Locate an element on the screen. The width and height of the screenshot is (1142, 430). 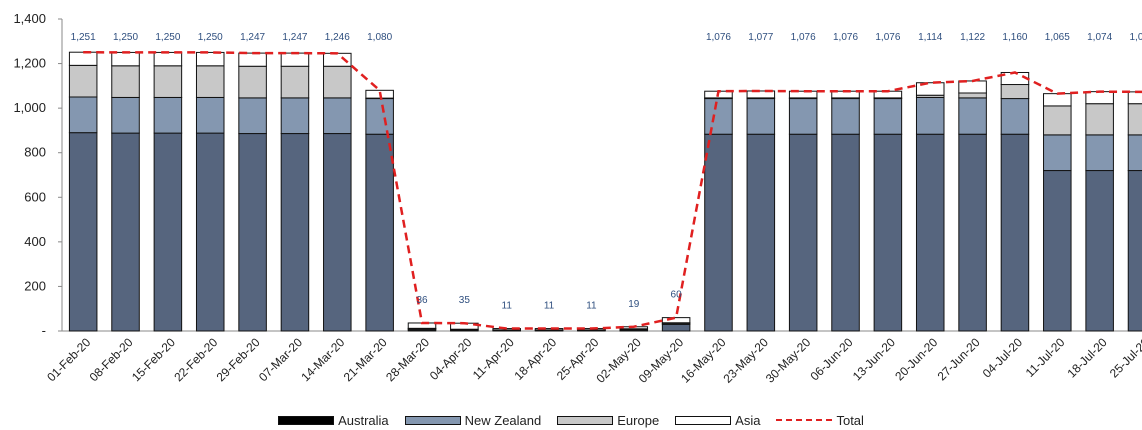
legend-label-total: Total is located at coordinates (850, 420).